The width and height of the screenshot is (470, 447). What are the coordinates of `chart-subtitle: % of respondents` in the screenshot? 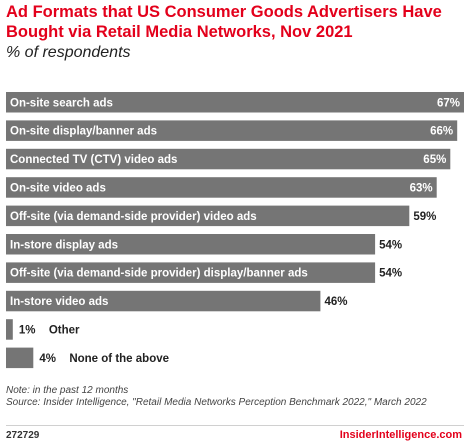 It's located at (68, 52).